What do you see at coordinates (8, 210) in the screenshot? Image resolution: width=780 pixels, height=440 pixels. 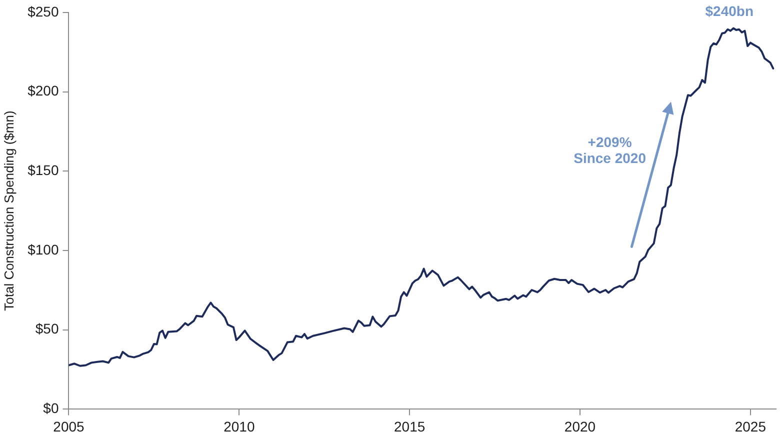 I see `y-axis-title: Total Construction Spending ($mn)` at bounding box center [8, 210].